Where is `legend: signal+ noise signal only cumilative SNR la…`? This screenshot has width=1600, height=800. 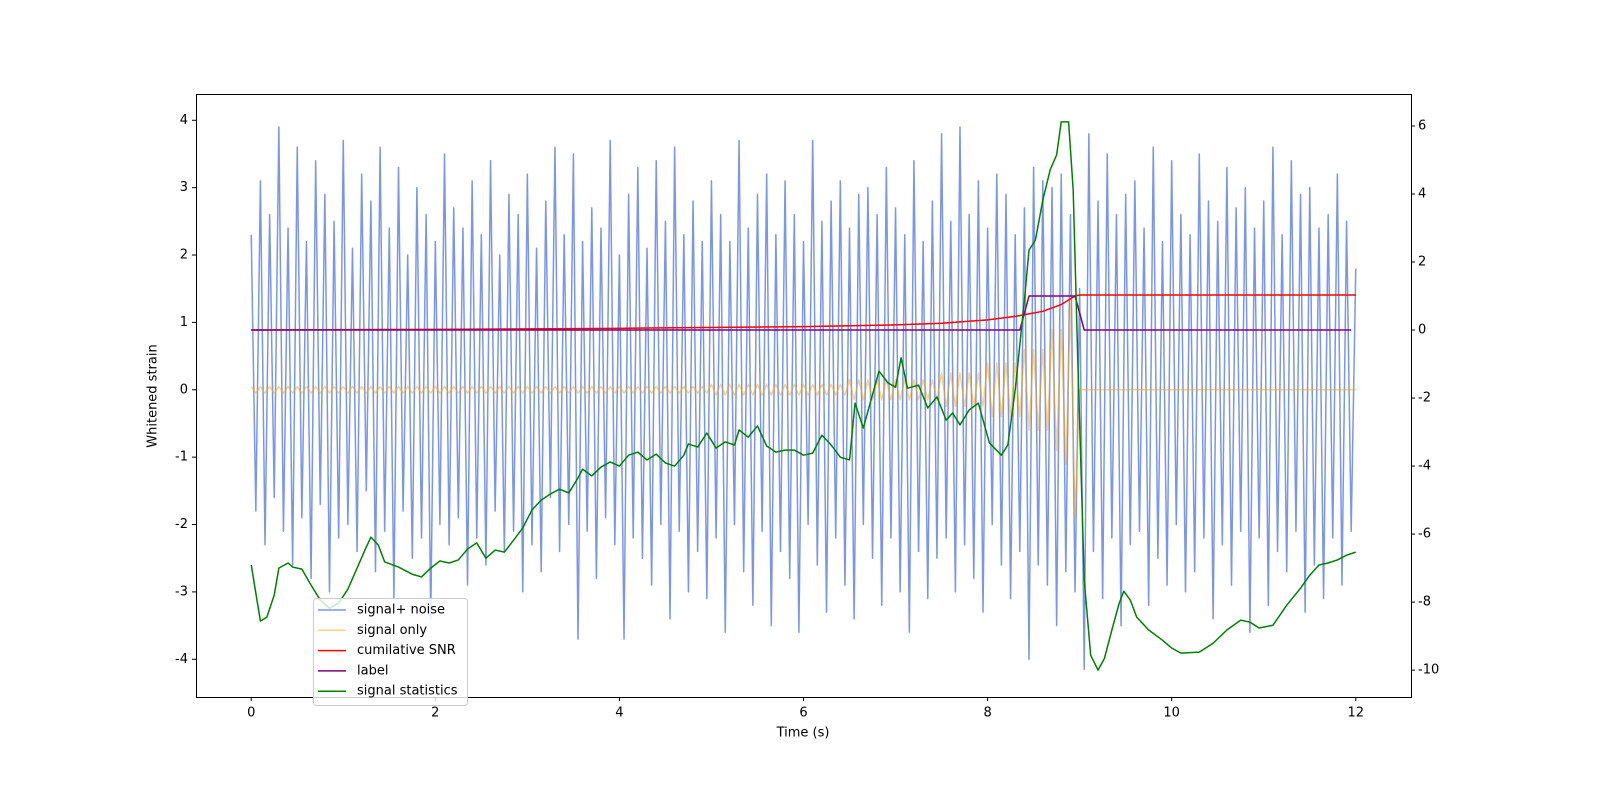 legend: signal+ noise signal only cumilative SNR la… is located at coordinates (390, 652).